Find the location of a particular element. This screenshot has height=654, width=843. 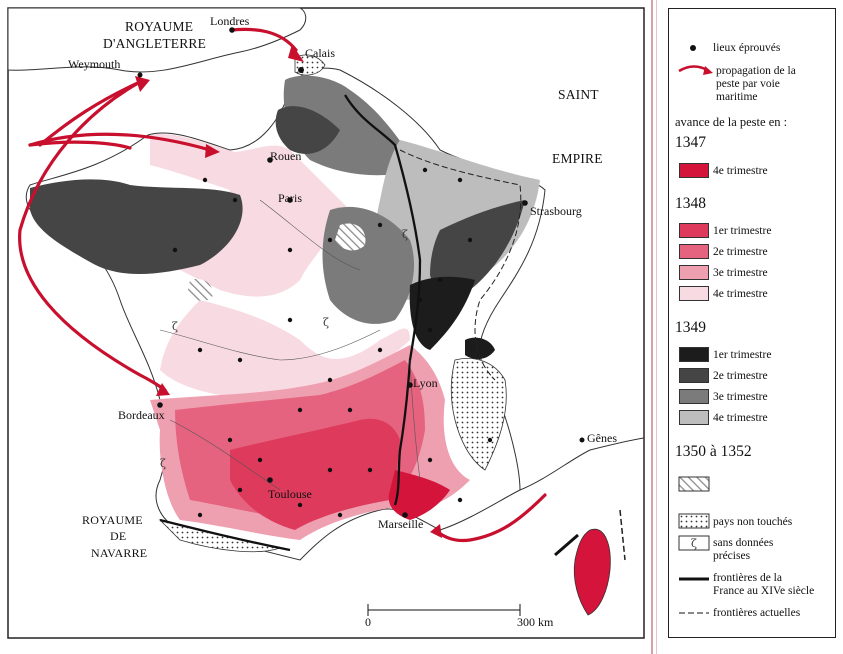

legend-1349-q1: 1er trimestre is located at coordinates (742, 355).